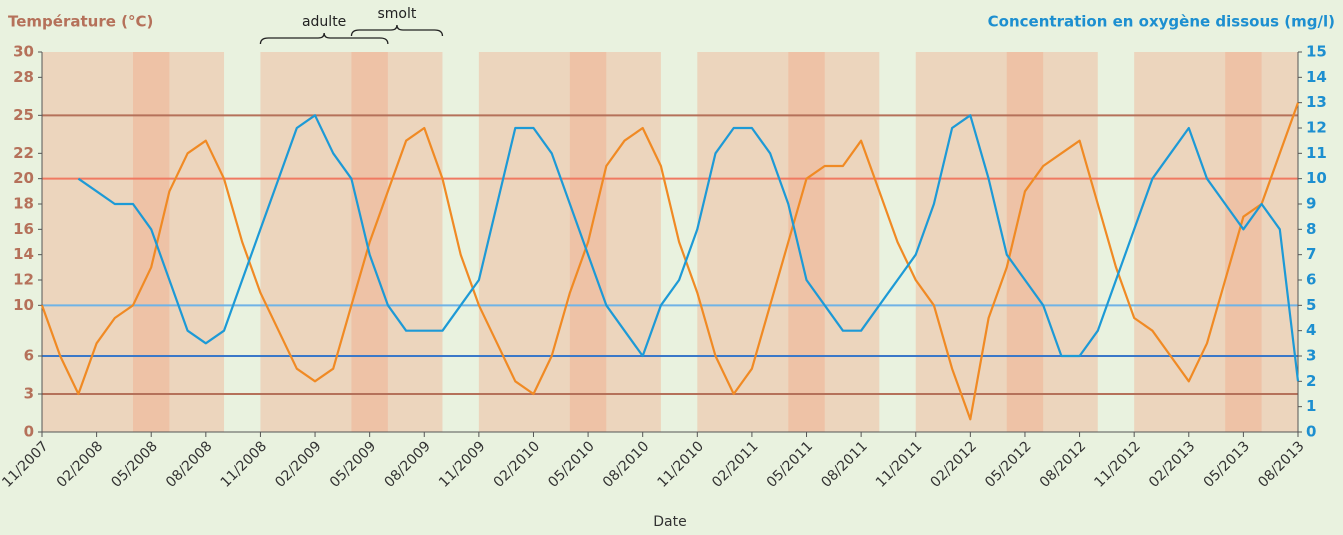 The image size is (1343, 535). Describe the element at coordinates (1311, 280) in the screenshot. I see `y2-tick-label: 6` at that location.